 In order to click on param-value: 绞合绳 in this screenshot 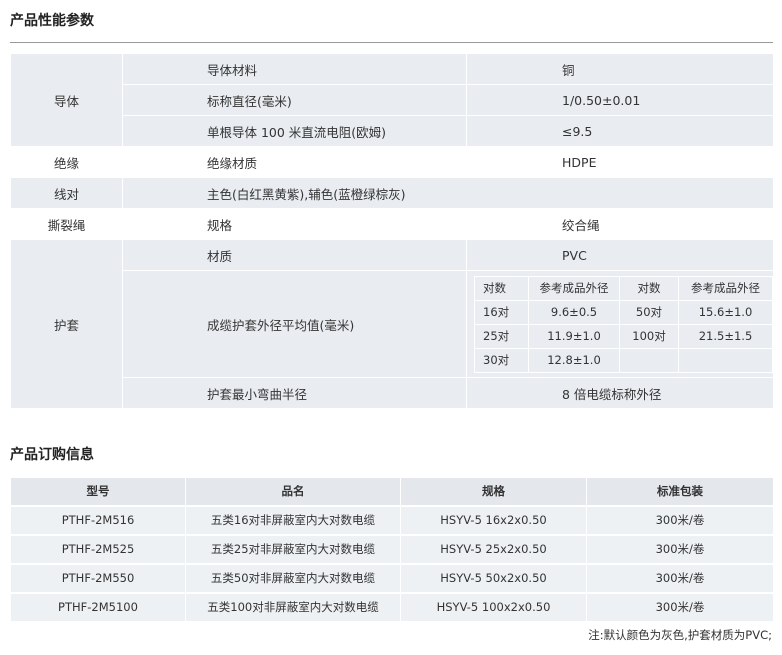, I will do `click(620, 224)`.